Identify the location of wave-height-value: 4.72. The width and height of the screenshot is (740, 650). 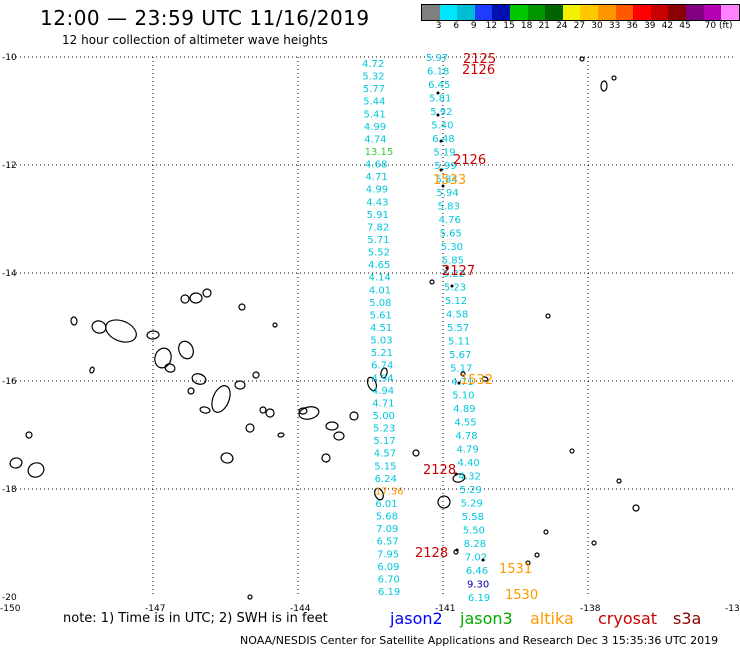
(373, 64).